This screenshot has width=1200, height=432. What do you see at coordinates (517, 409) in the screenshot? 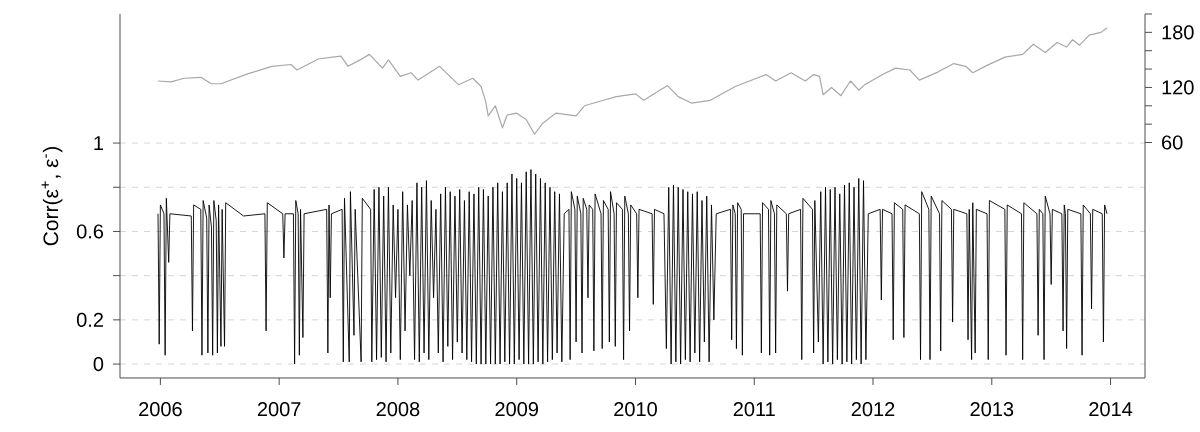
I see `x-tick-label: 2009` at bounding box center [517, 409].